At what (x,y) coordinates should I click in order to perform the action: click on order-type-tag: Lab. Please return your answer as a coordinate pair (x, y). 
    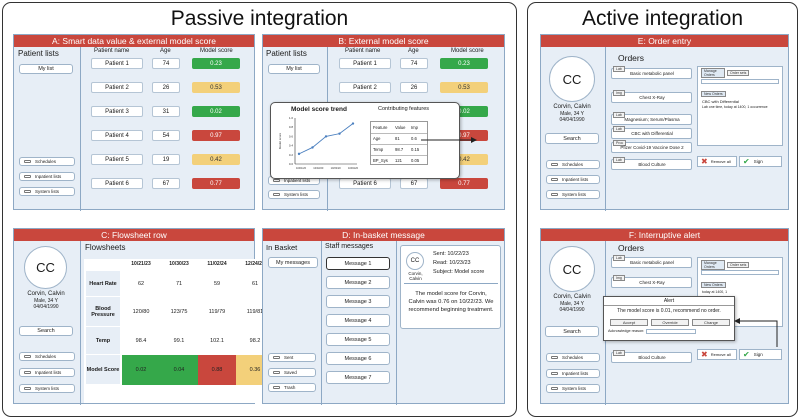
    Looking at the image, I should click on (619, 115).